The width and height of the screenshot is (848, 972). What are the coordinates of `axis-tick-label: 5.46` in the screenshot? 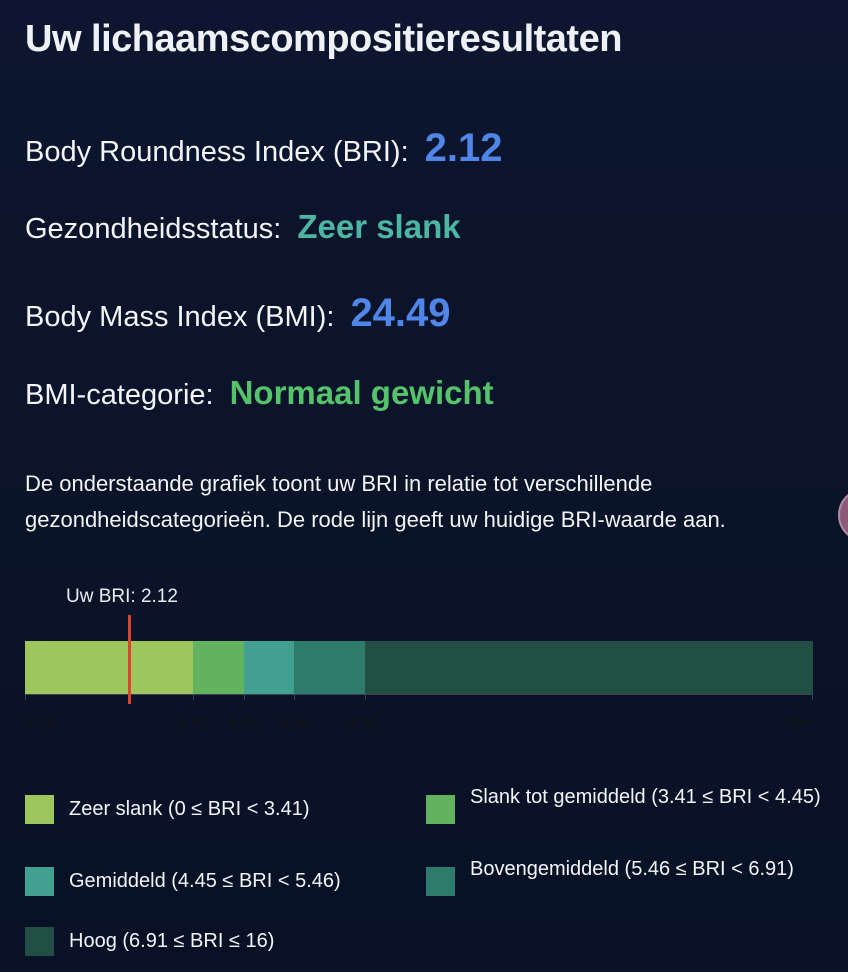 It's located at (294, 722).